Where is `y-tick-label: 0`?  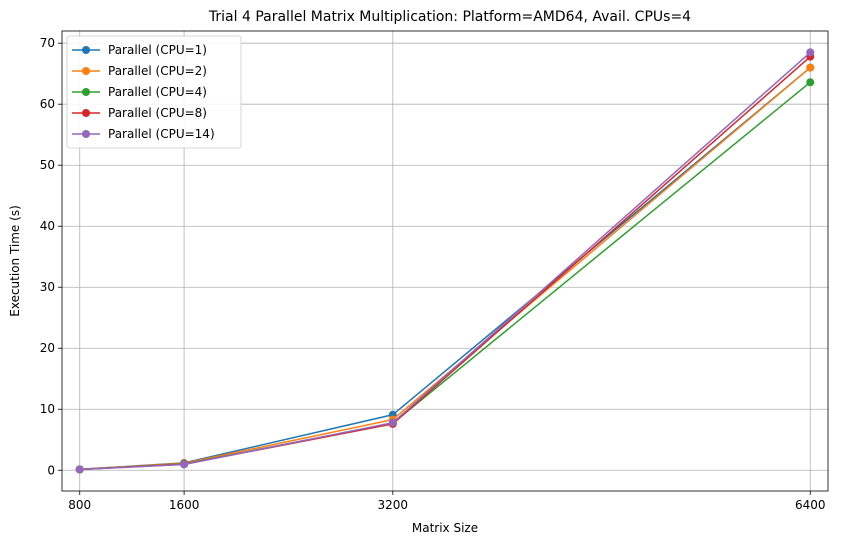 y-tick-label: 0 is located at coordinates (51, 470).